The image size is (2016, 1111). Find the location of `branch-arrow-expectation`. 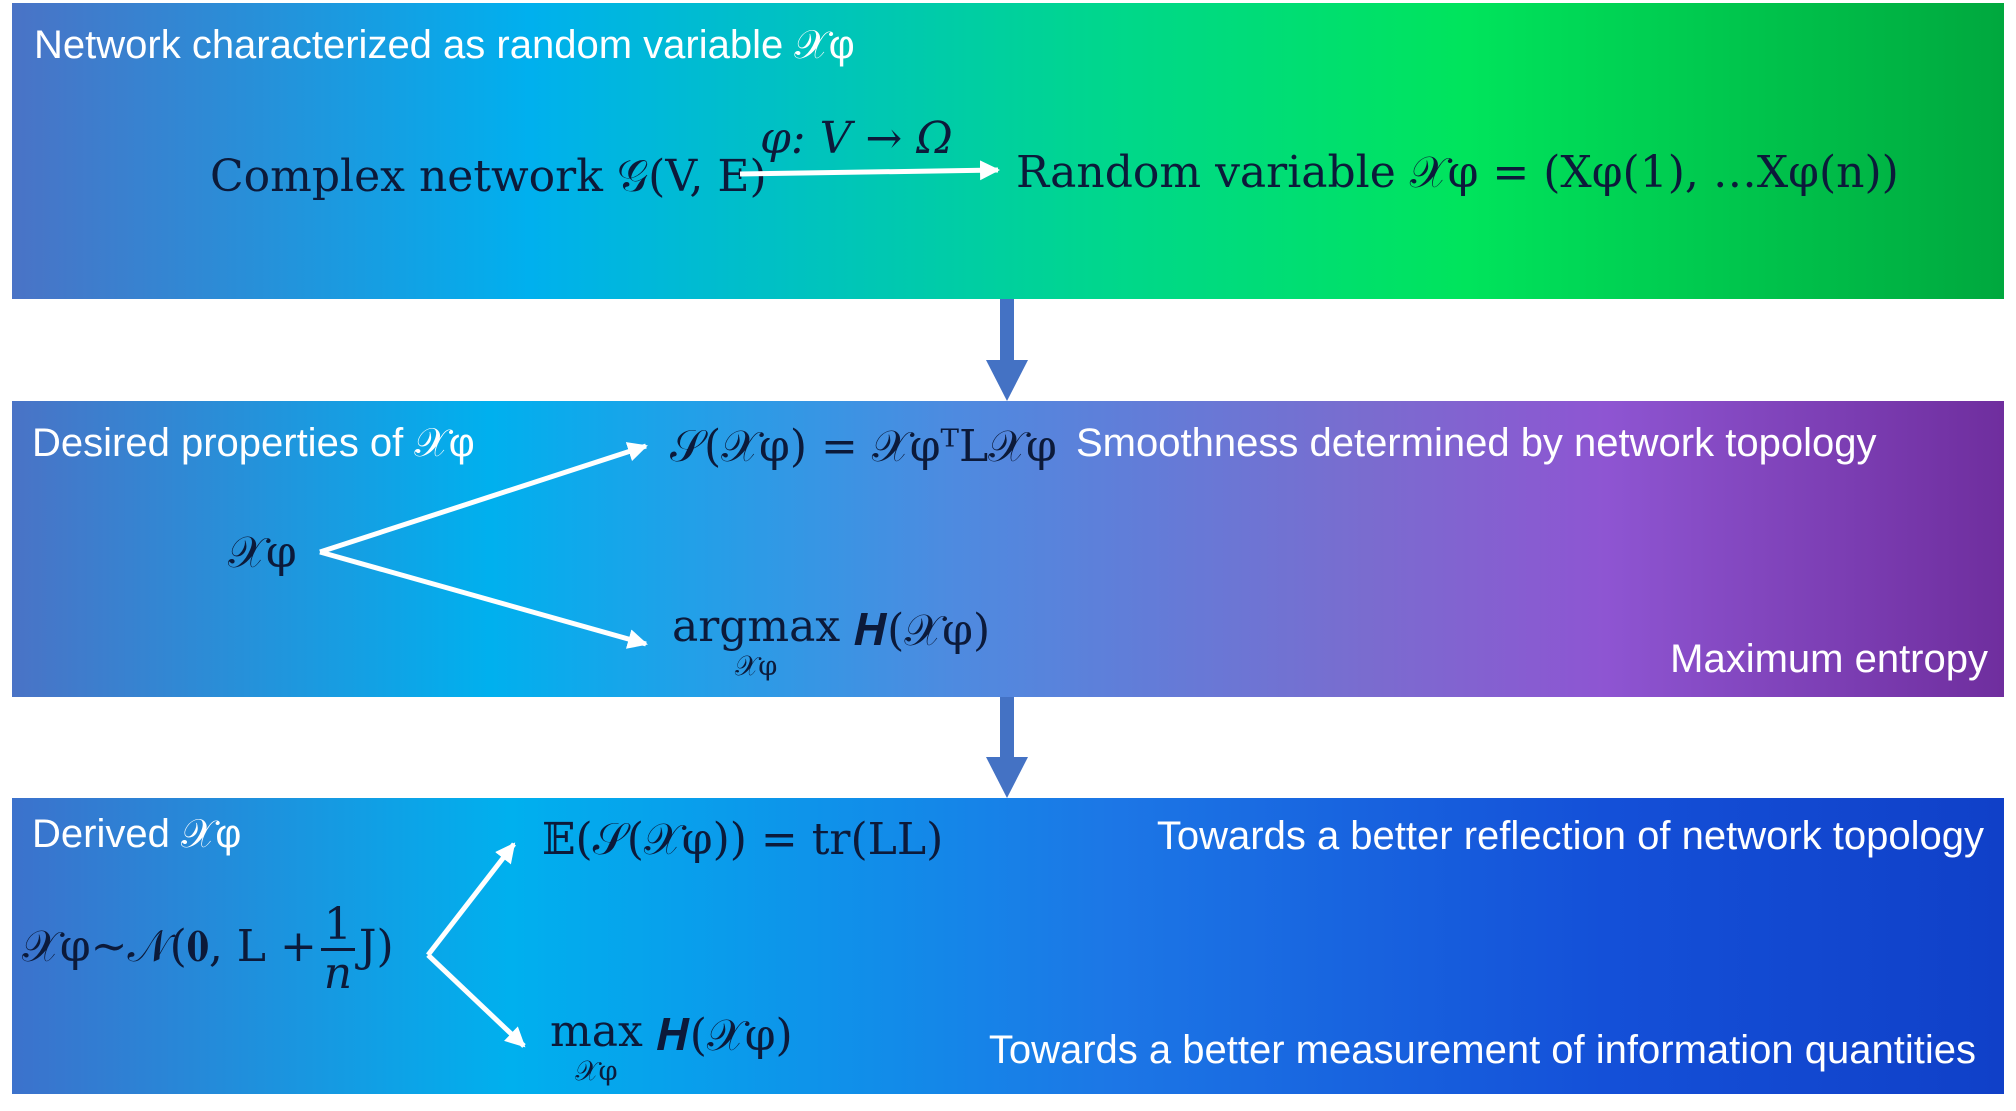

branch-arrow-expectation is located at coordinates (471, 899).